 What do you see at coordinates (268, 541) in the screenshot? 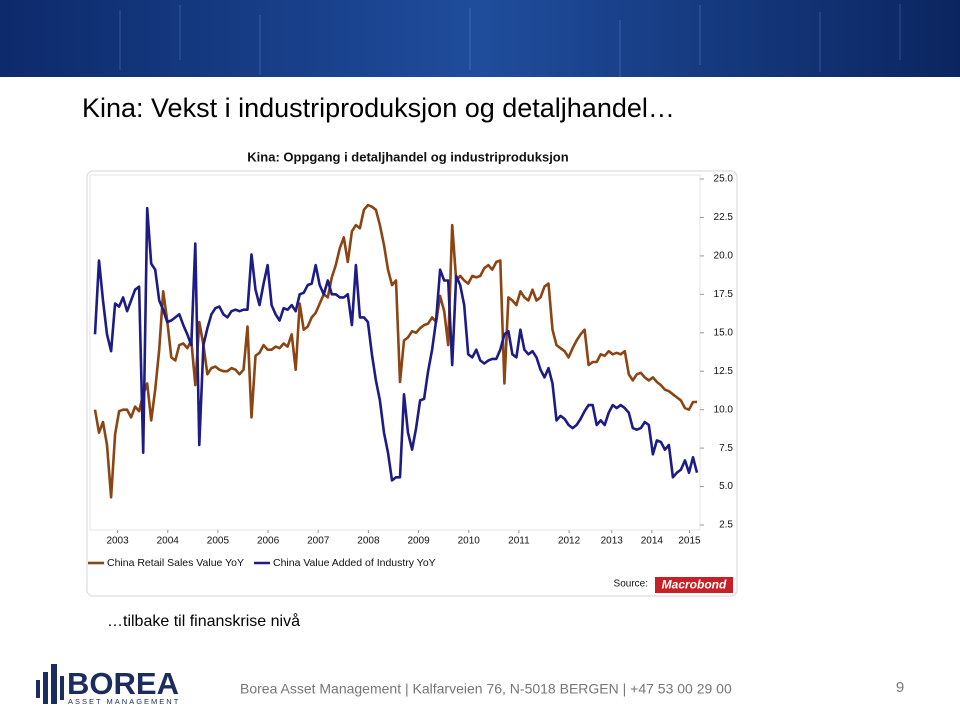
I see `x-tick-label: 2006` at bounding box center [268, 541].